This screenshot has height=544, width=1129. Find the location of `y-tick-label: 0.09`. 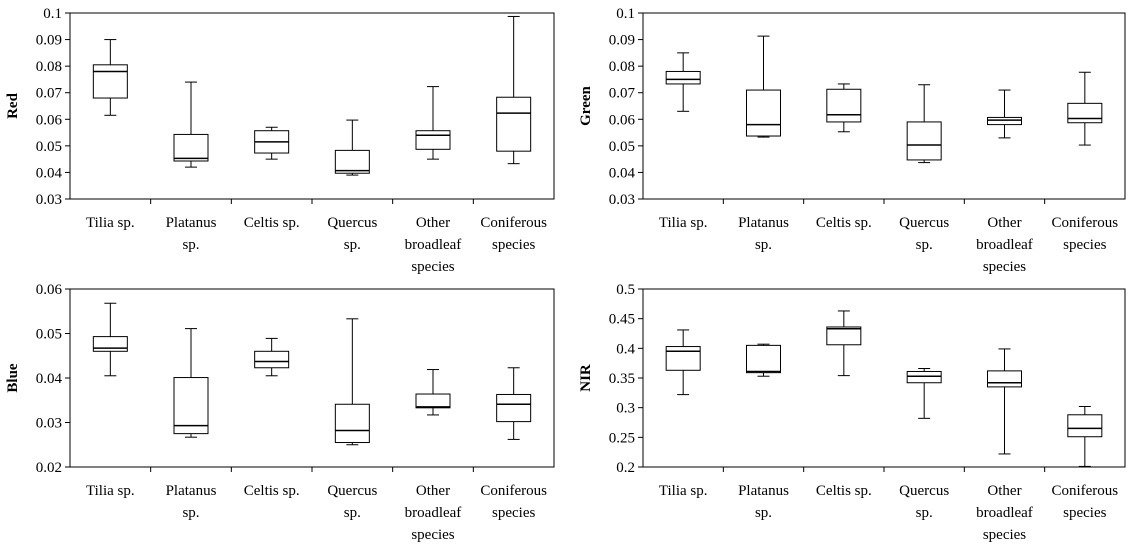

y-tick-label: 0.09 is located at coordinates (622, 41).